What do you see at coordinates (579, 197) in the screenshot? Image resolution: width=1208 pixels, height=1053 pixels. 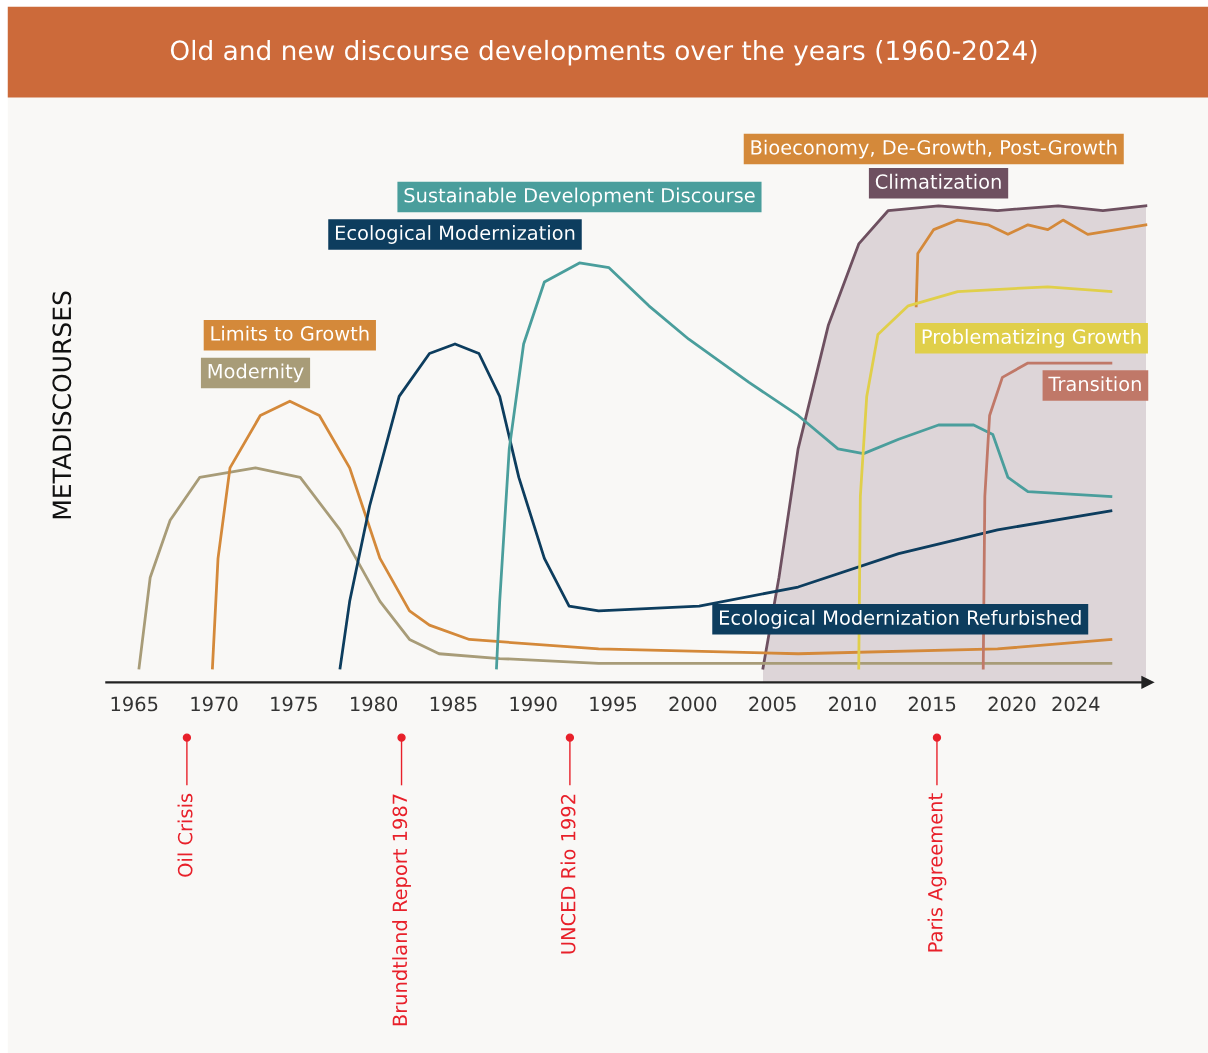 I see `text: Sustainable Development Discourse` at bounding box center [579, 197].